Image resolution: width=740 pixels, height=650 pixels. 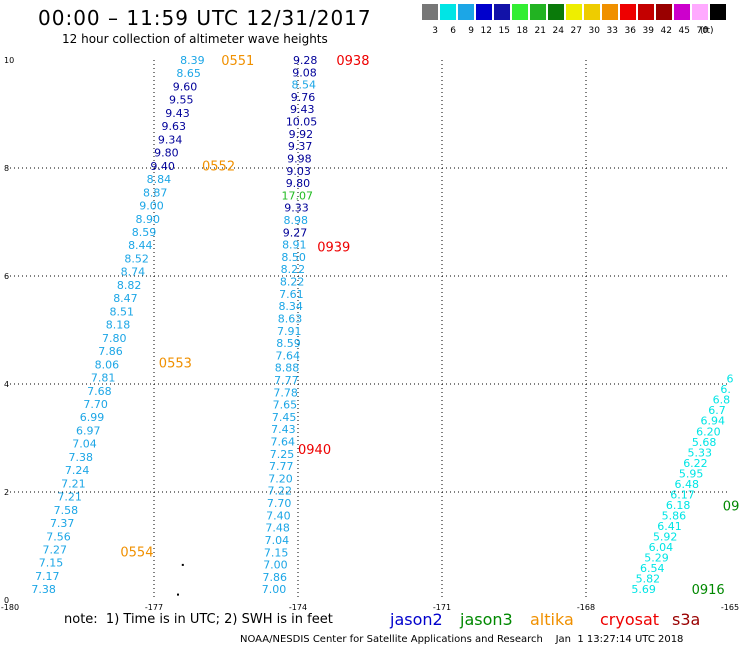 What do you see at coordinates (129, 285) in the screenshot?
I see `wave-height-point: 8.82` at bounding box center [129, 285].